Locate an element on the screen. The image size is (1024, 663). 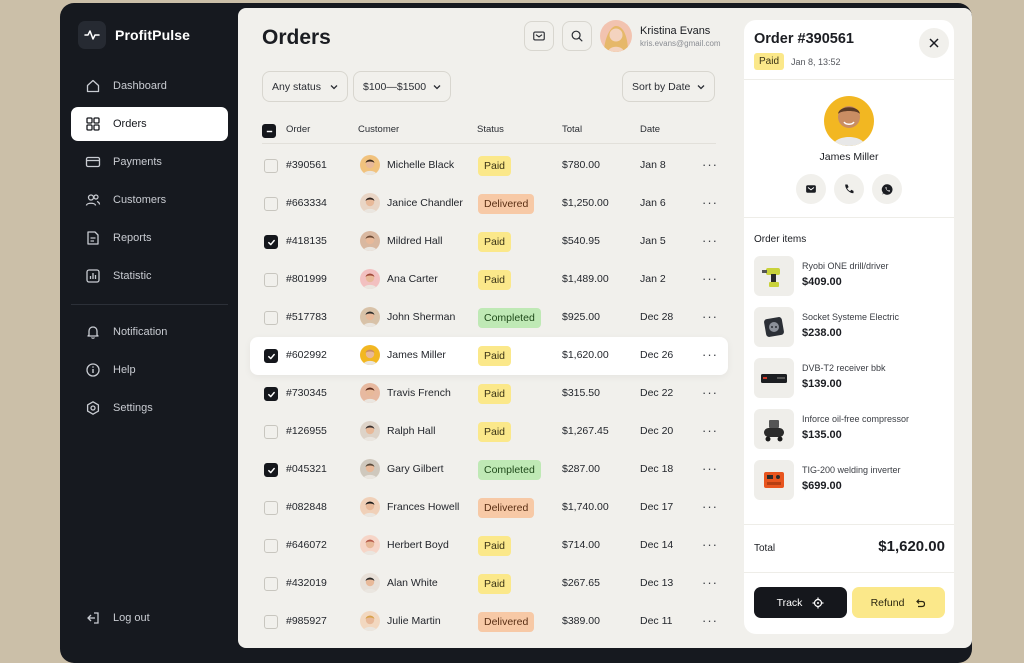
receiver-icon is located at coordinates (774, 378).